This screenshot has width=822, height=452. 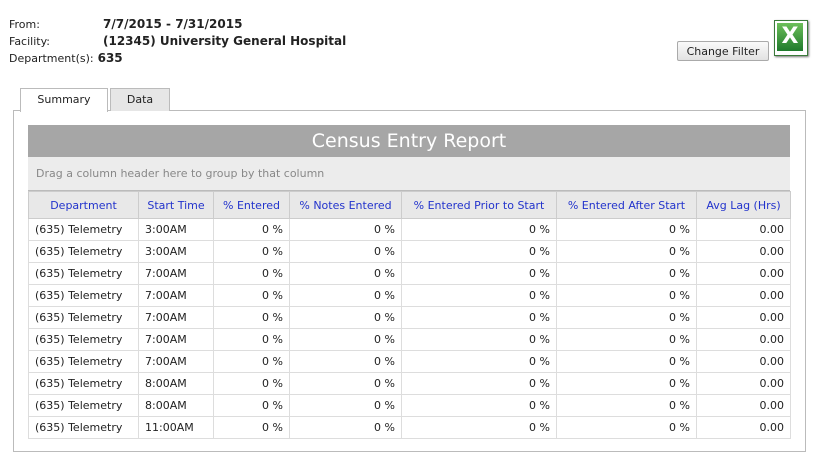 I want to click on change-filter-button: Change Filter, so click(x=723, y=51).